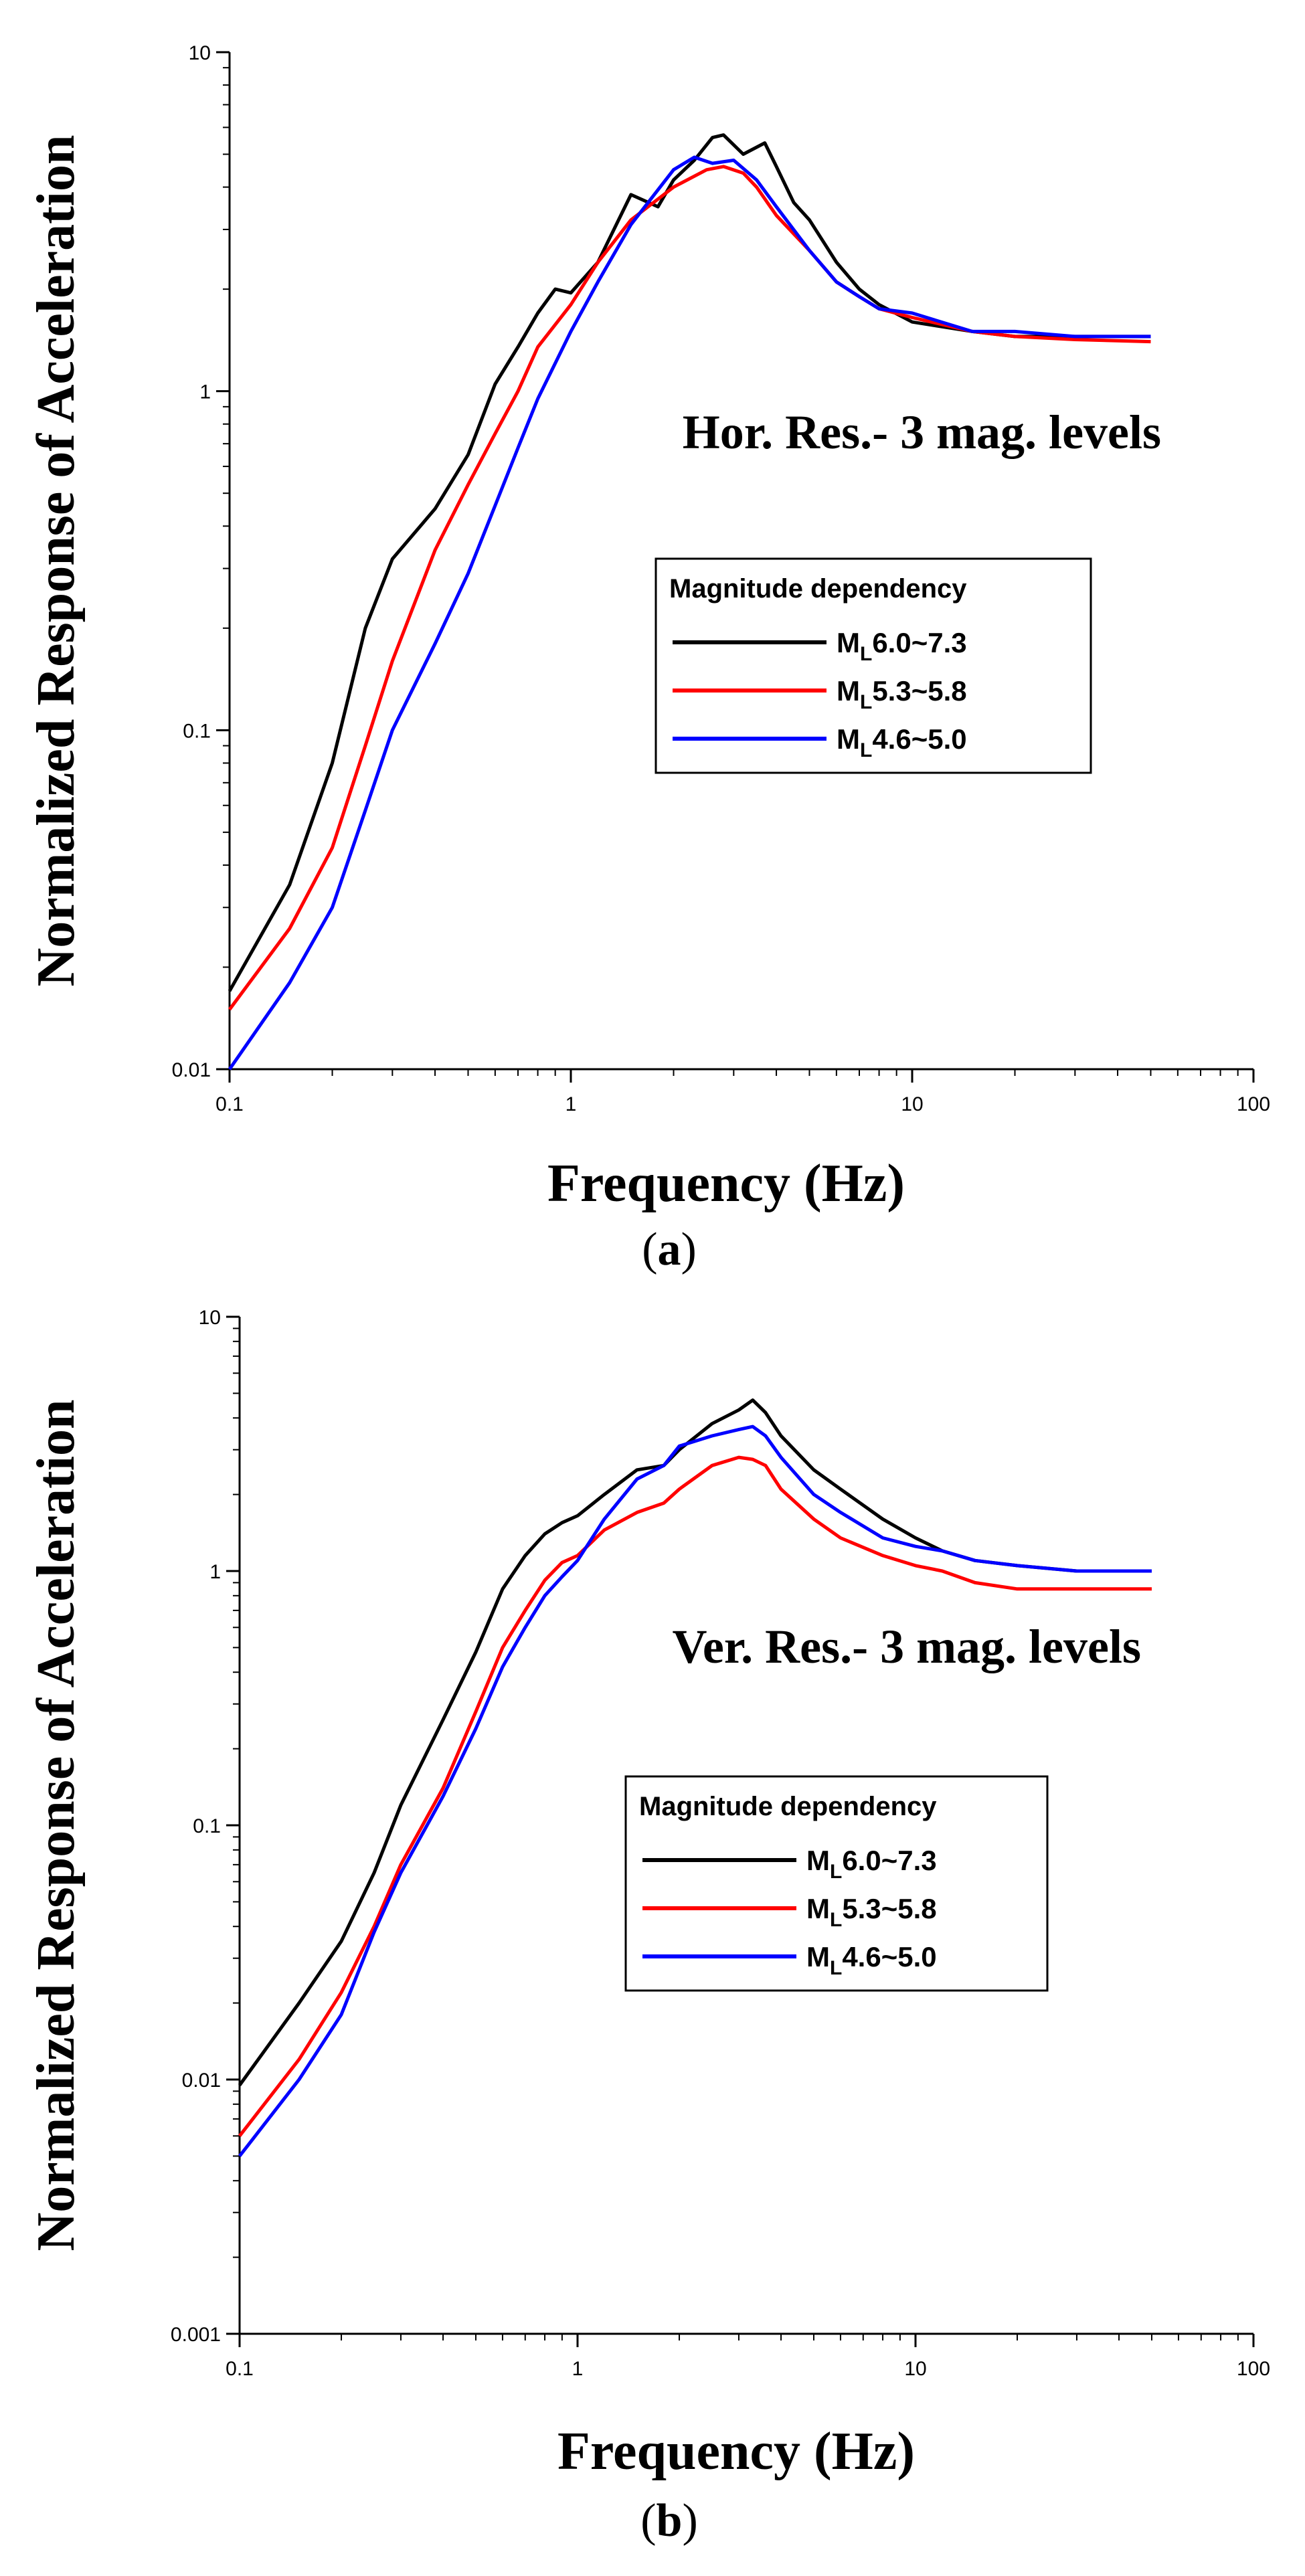  I want to click on panel-caption: (b), so click(669, 2521).